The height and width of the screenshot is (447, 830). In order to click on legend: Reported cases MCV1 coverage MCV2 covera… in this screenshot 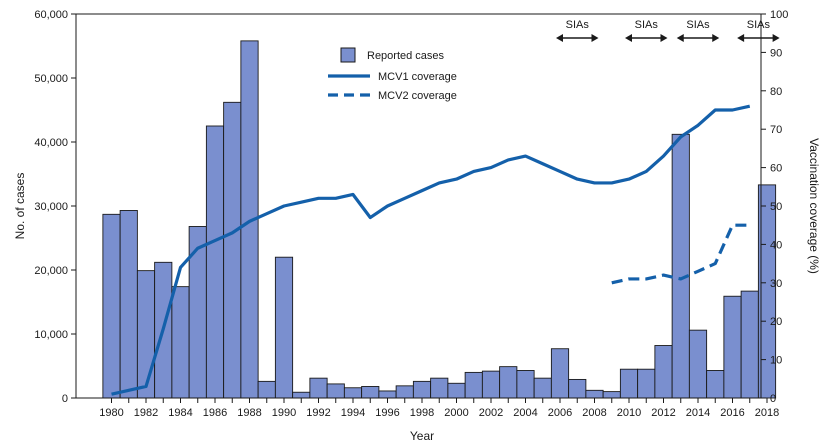, I will do `click(392, 74)`.